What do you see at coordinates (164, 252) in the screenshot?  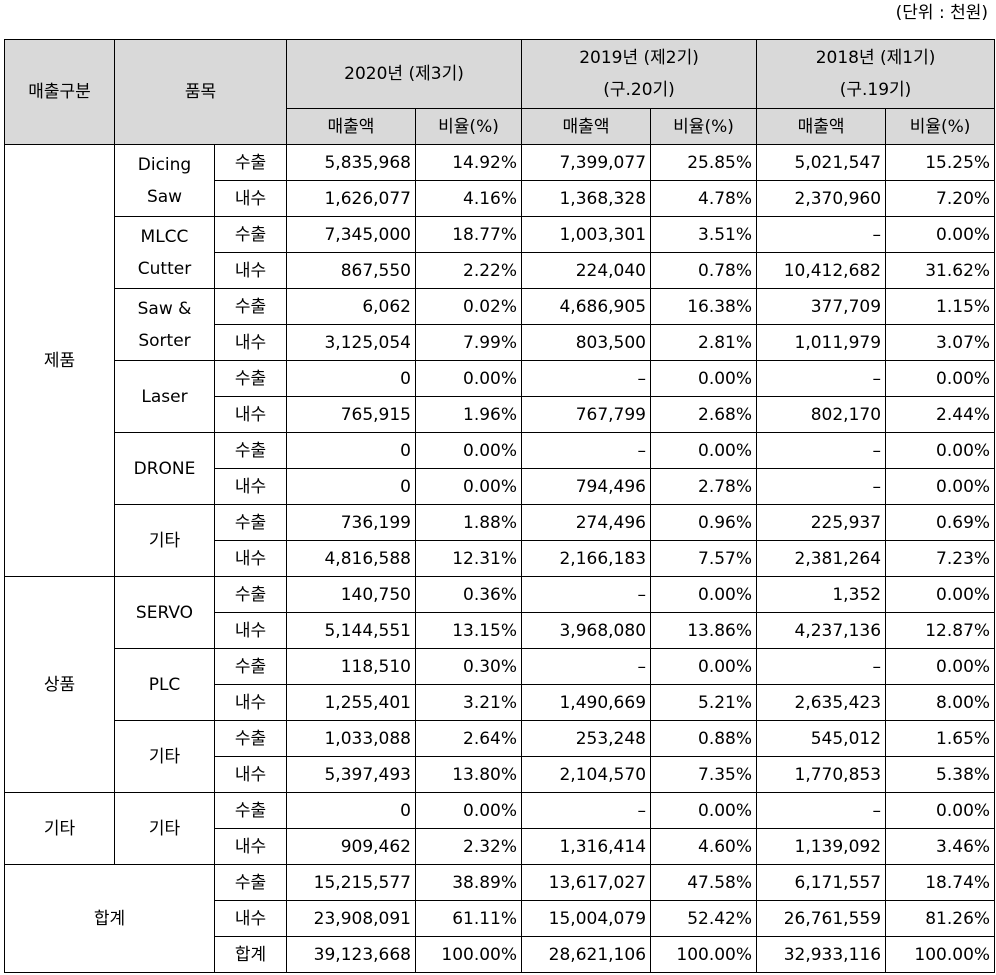 I see `product-cell: MLCC Cutter` at bounding box center [164, 252].